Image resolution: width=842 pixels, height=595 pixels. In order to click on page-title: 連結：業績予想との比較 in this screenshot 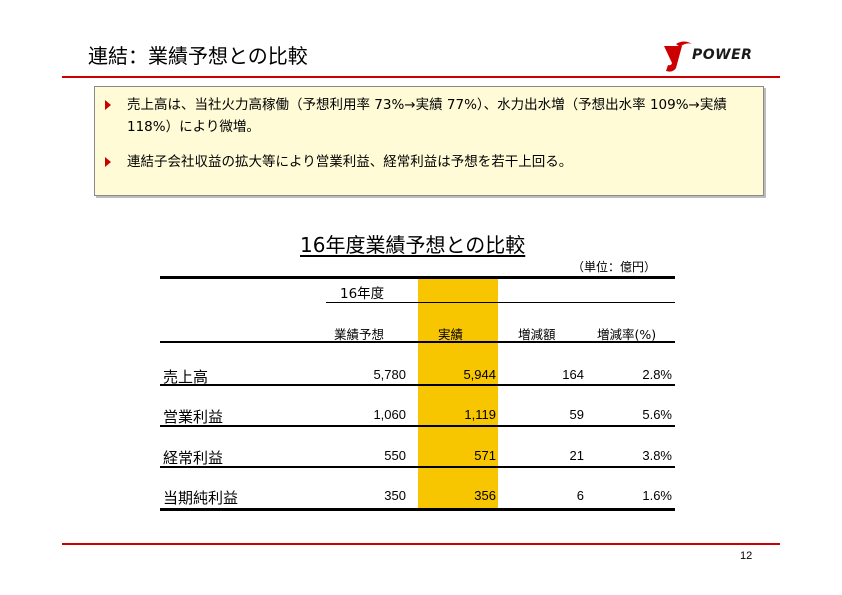, I will do `click(198, 56)`.